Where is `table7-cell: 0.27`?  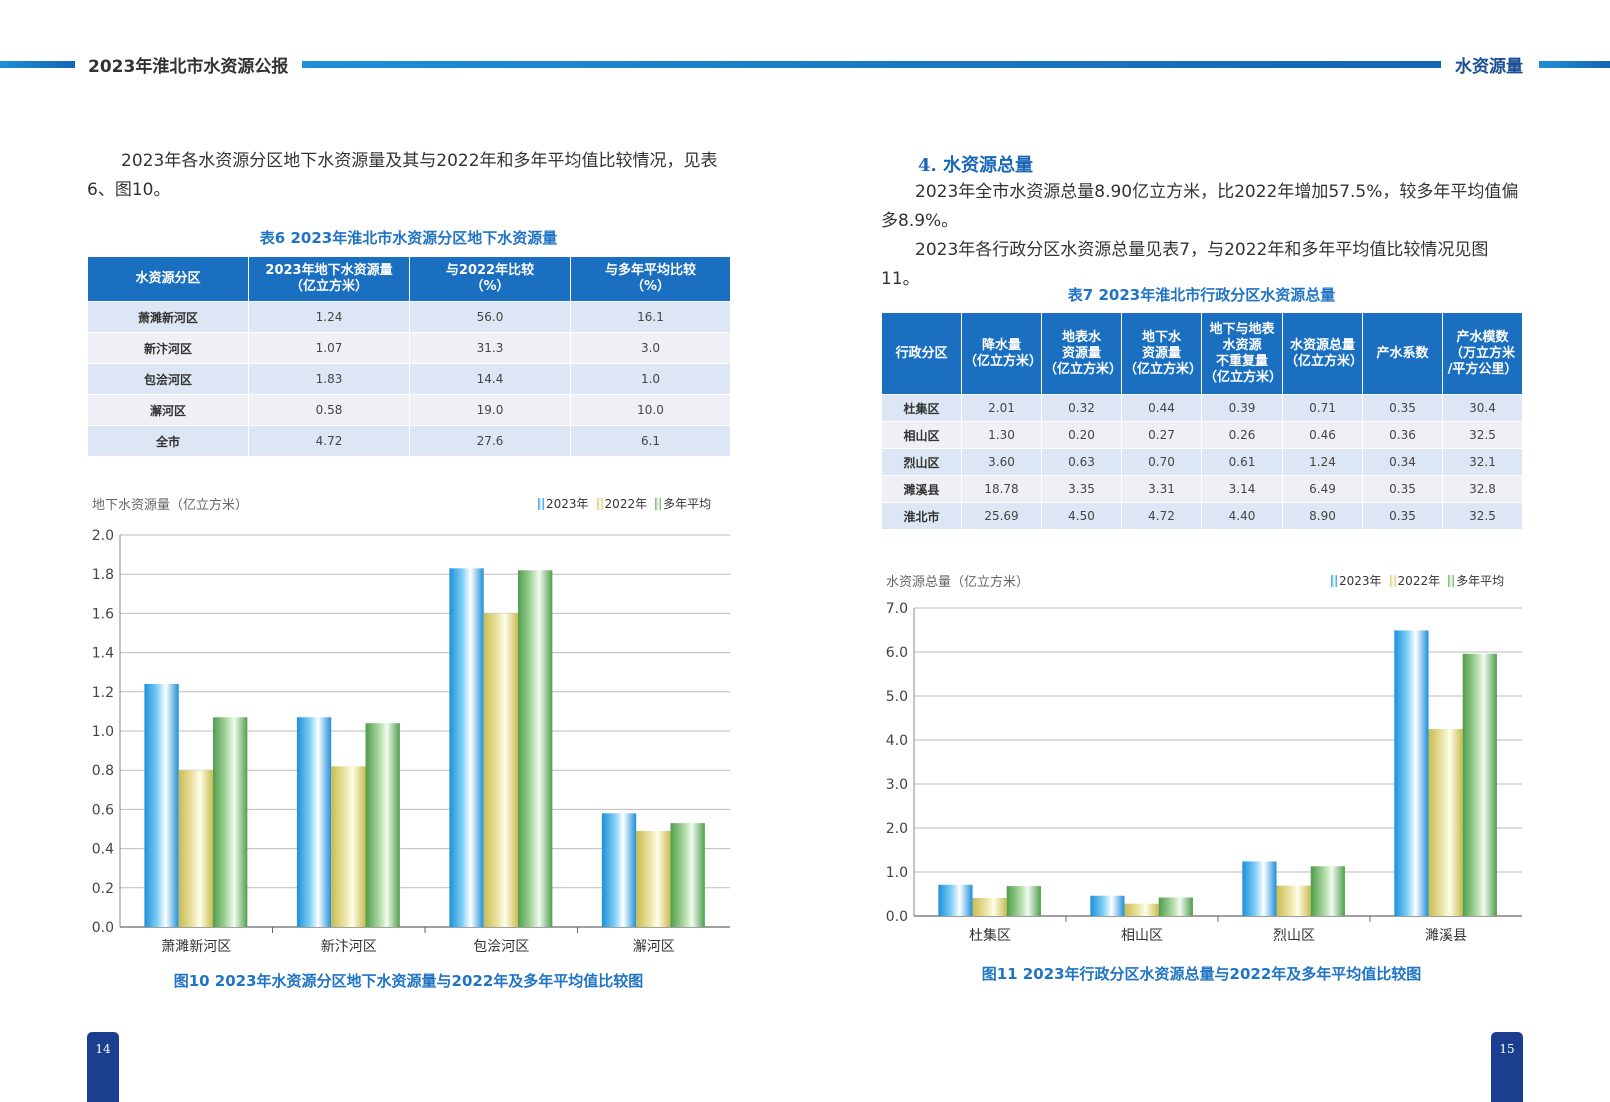
table7-cell: 0.27 is located at coordinates (1161, 435).